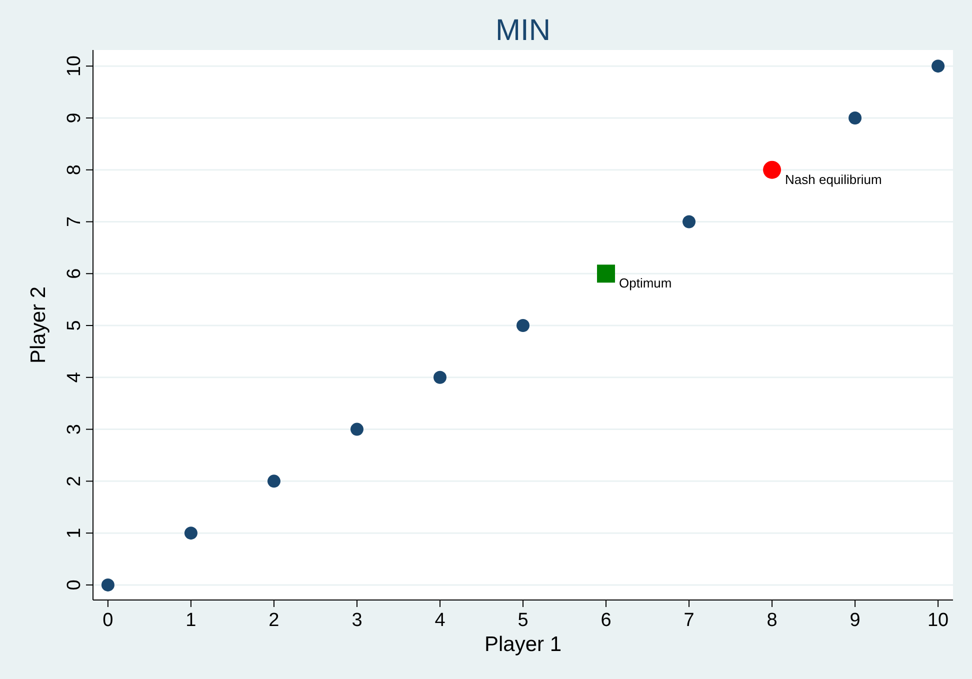  What do you see at coordinates (74, 377) in the screenshot?
I see `y-tick-label: 4` at bounding box center [74, 377].